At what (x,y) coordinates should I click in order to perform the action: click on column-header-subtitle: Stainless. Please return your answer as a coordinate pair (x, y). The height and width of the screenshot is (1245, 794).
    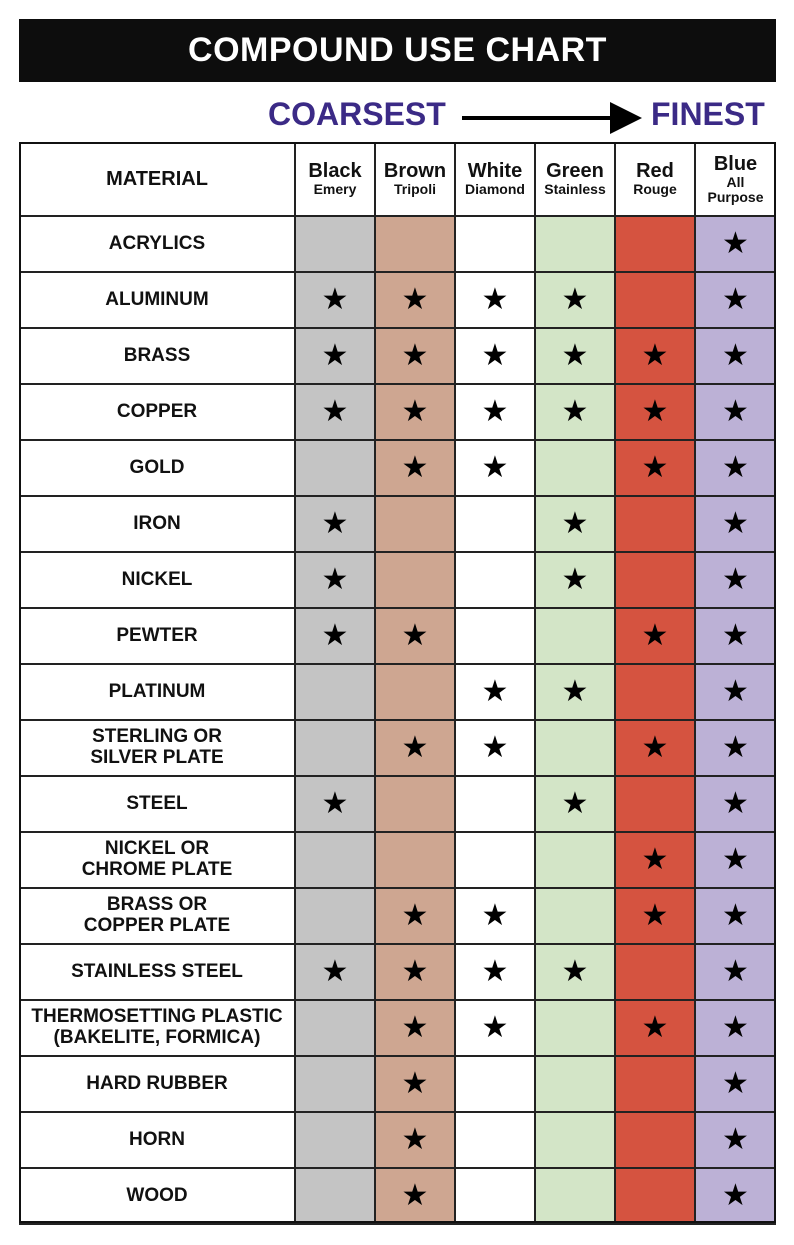
    Looking at the image, I should click on (575, 189).